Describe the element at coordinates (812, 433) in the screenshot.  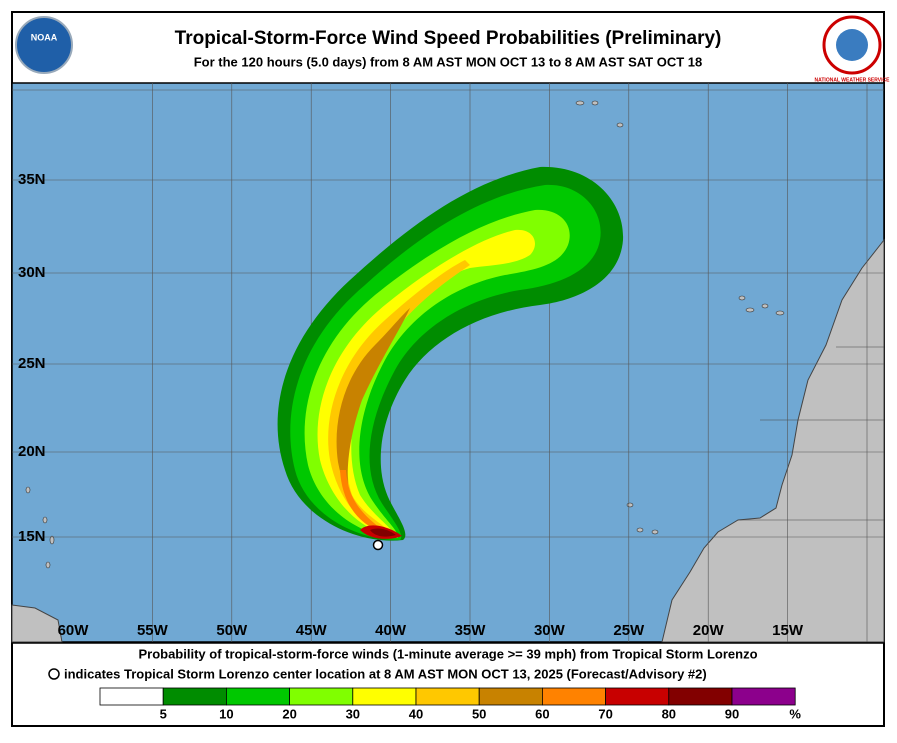
I see `borders` at that location.